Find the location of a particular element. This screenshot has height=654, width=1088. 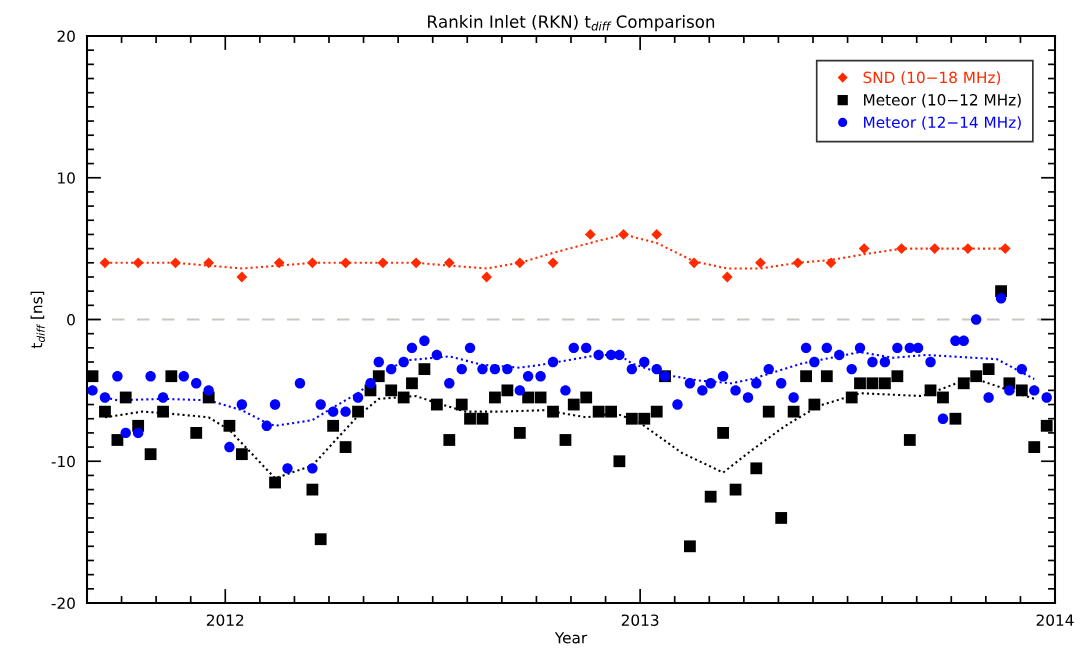

chart-title: Rankin Inlet (RKN) t$_{diff}$ Comparison is located at coordinates (571, 23).